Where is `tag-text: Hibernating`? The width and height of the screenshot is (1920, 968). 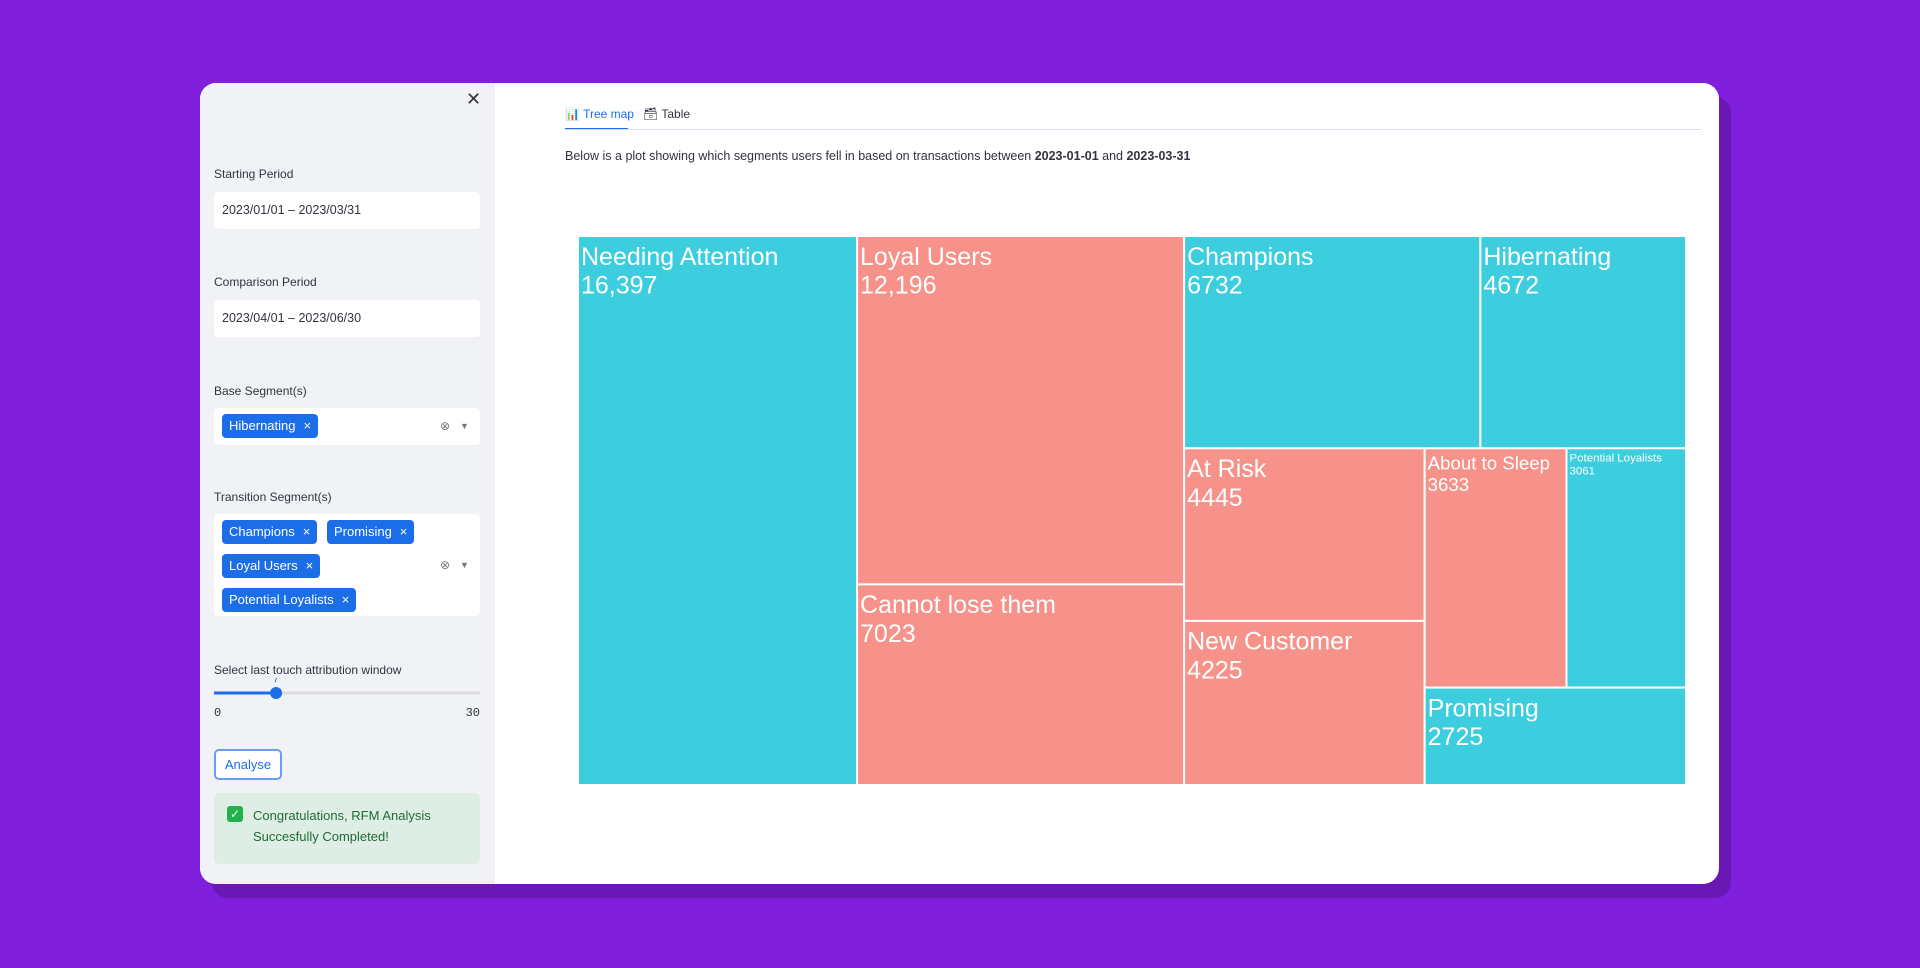
tag-text: Hibernating is located at coordinates (262, 425).